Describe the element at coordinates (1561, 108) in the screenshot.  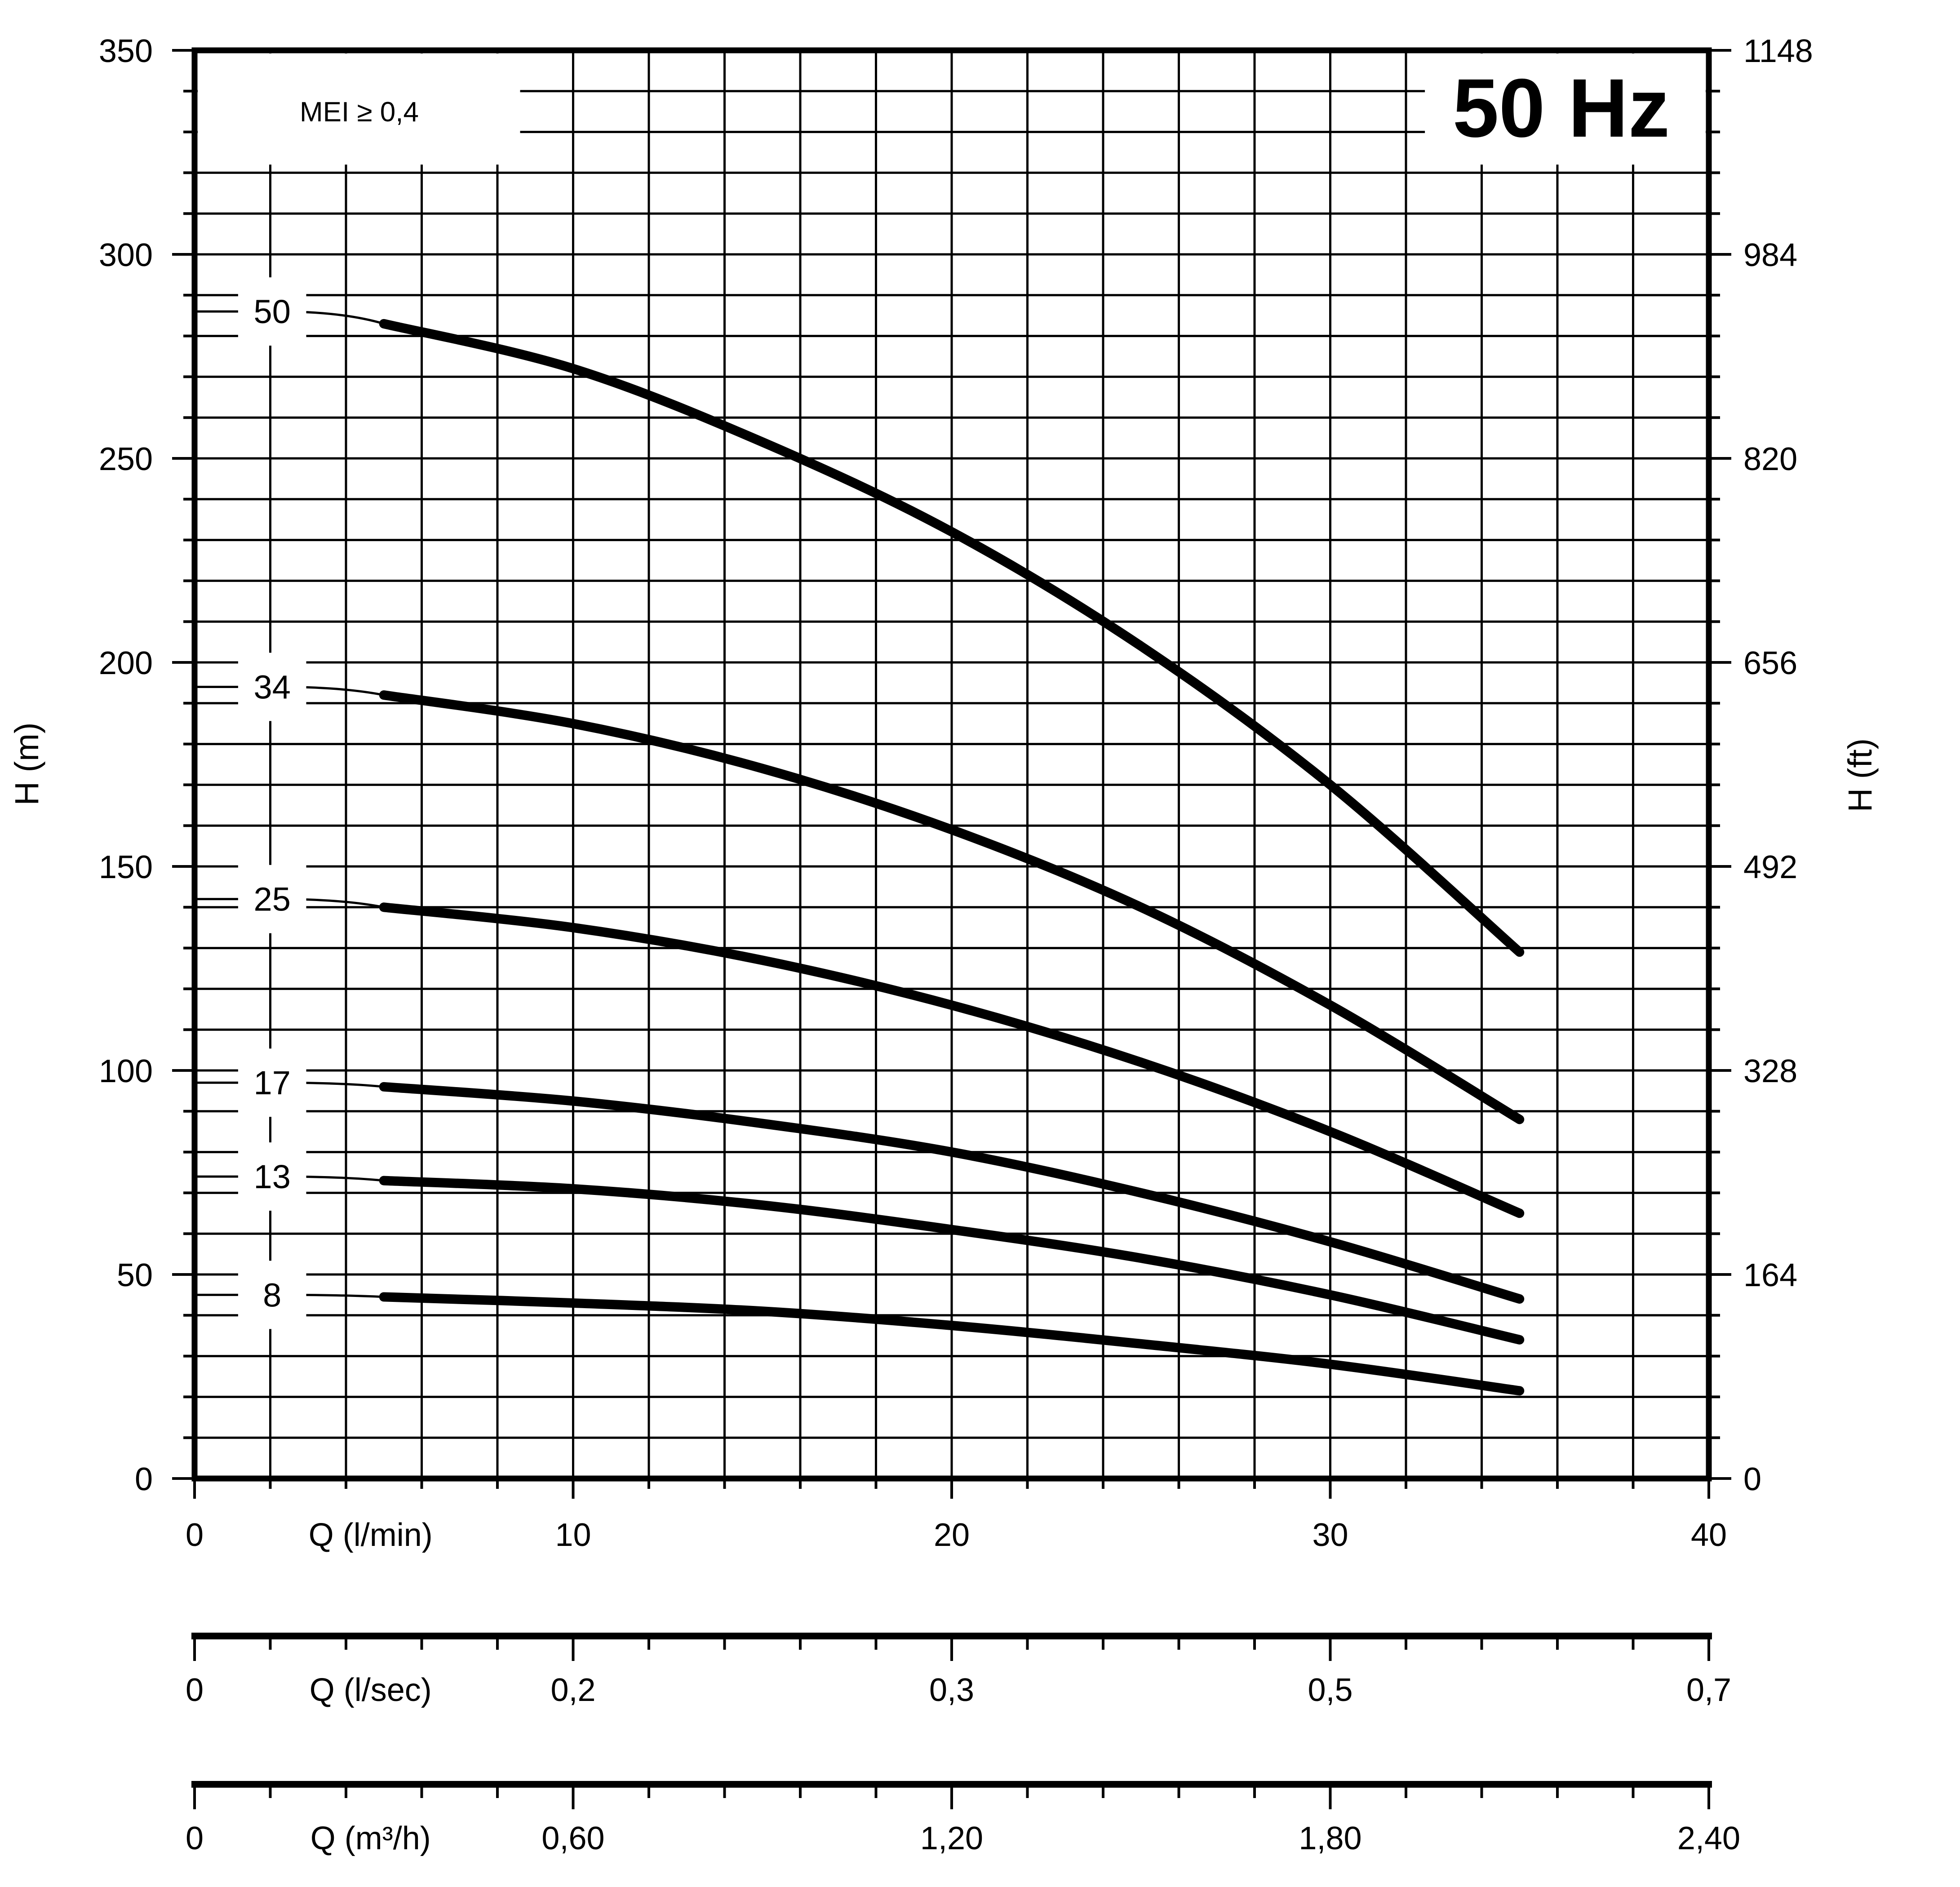
I see `frequency-title: 50 Hz` at that location.